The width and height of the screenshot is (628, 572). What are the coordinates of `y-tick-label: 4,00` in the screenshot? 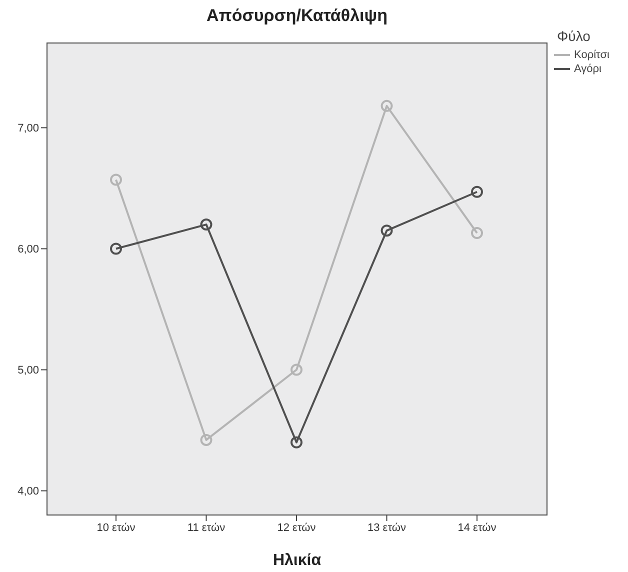 It's located at (28, 492).